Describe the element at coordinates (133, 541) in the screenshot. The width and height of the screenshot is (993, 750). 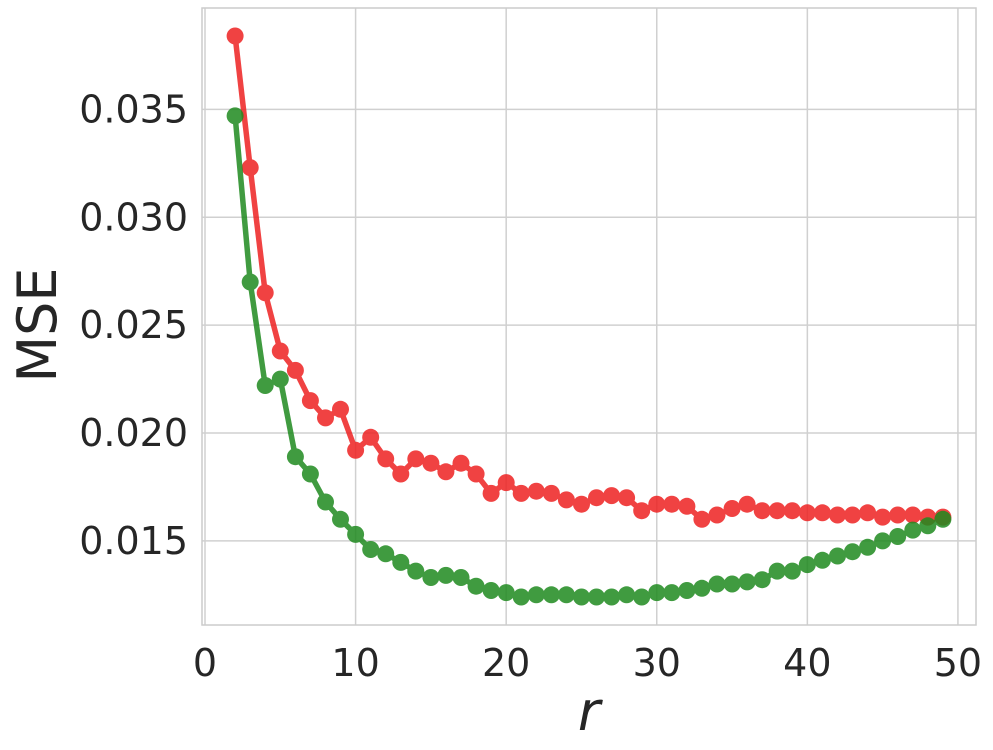
I see `y-tick-label: 0.015` at that location.